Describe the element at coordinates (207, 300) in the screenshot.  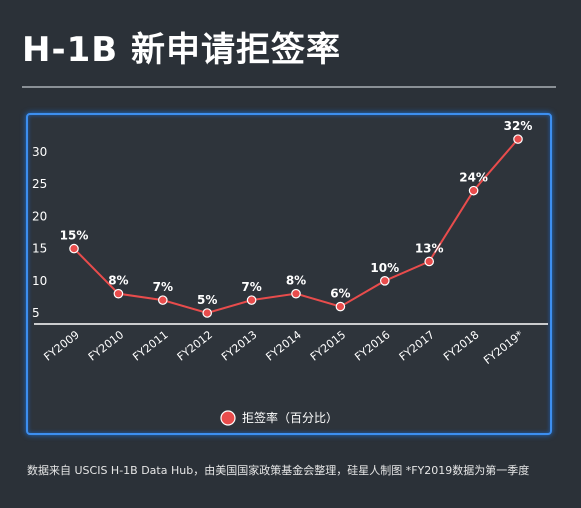
I see `data-label: 5%` at that location.